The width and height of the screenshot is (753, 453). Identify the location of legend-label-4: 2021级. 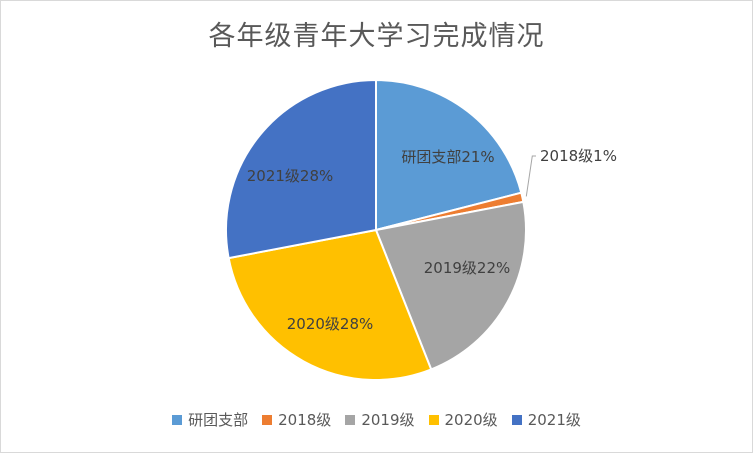
(554, 420).